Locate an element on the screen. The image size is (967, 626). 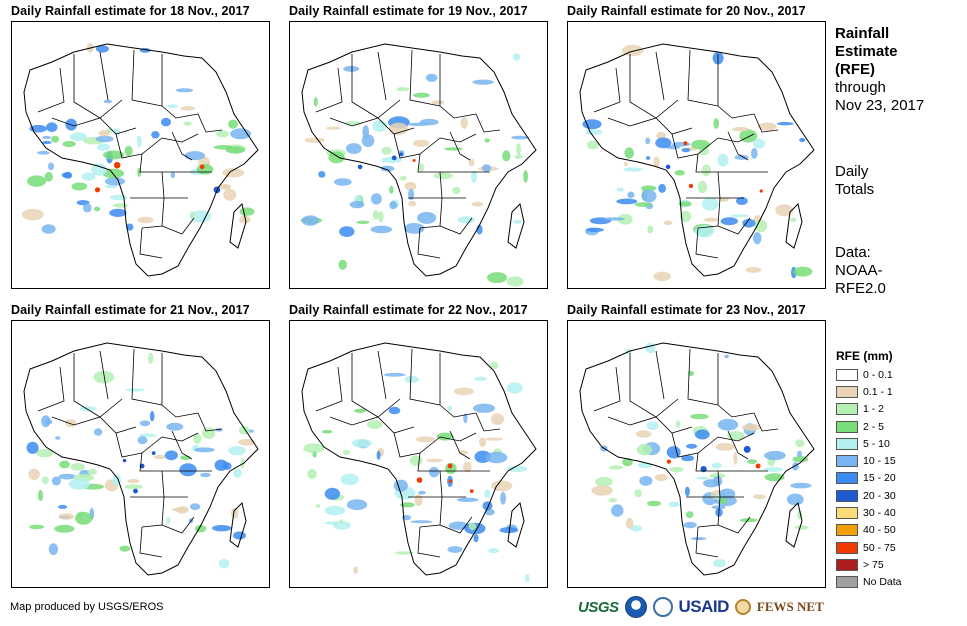
legend-label: 50 - 75 is located at coordinates (879, 547).